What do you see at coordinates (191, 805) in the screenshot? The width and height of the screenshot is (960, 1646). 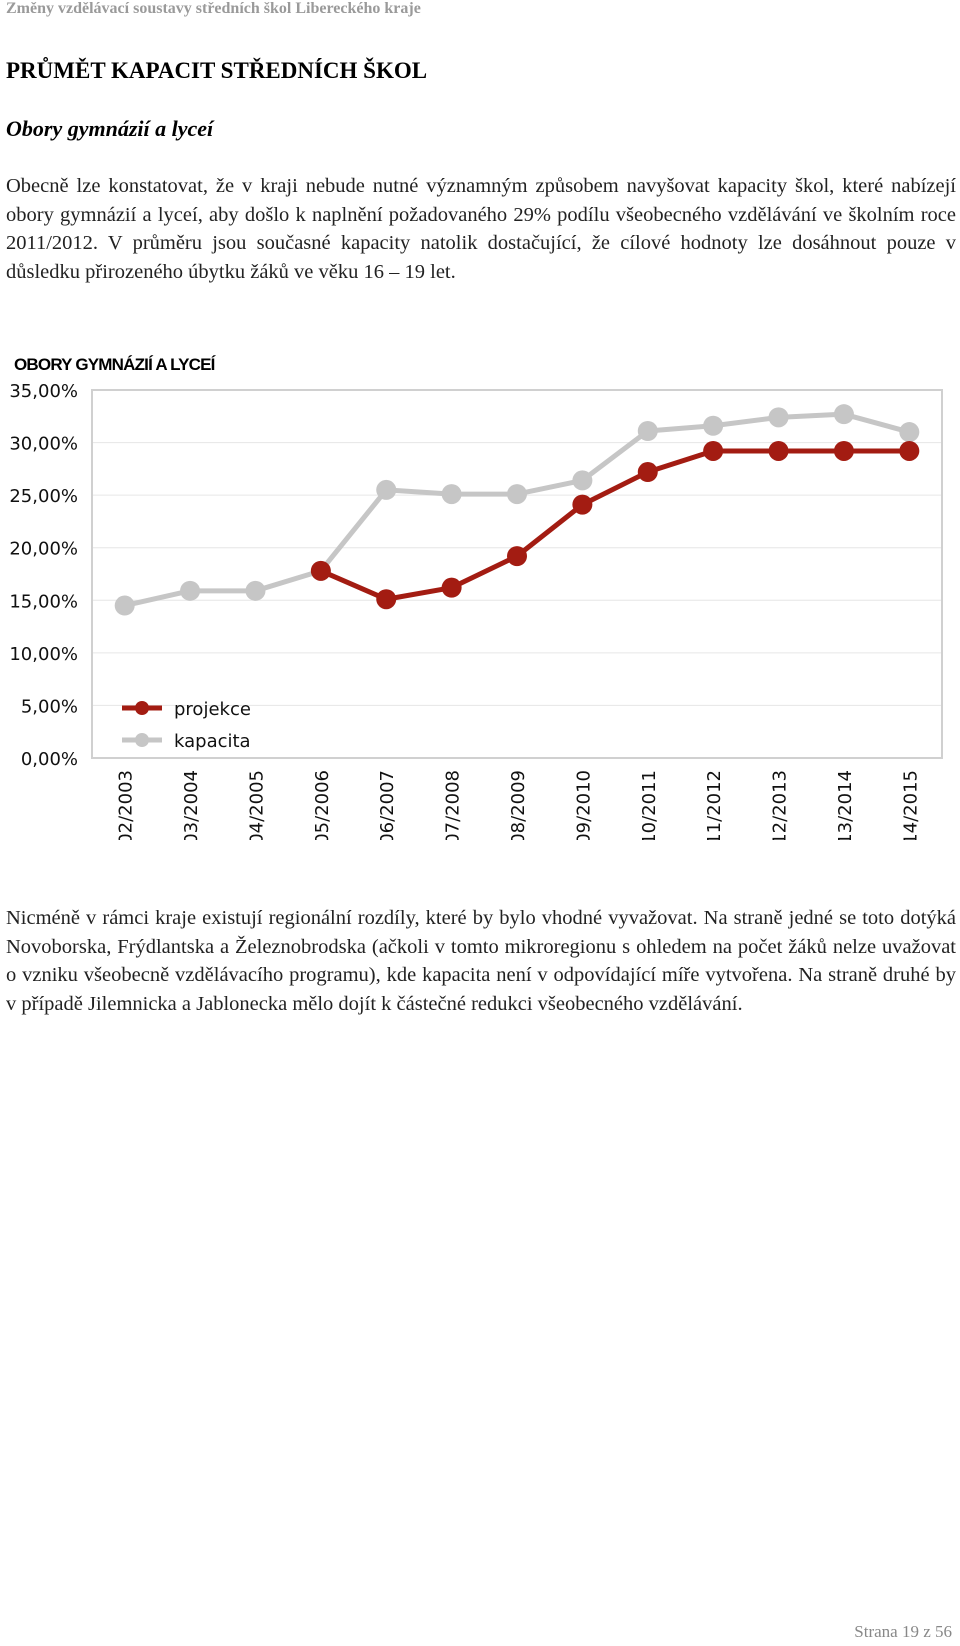 I see `x-tick-label: 2003/2004` at bounding box center [191, 805].